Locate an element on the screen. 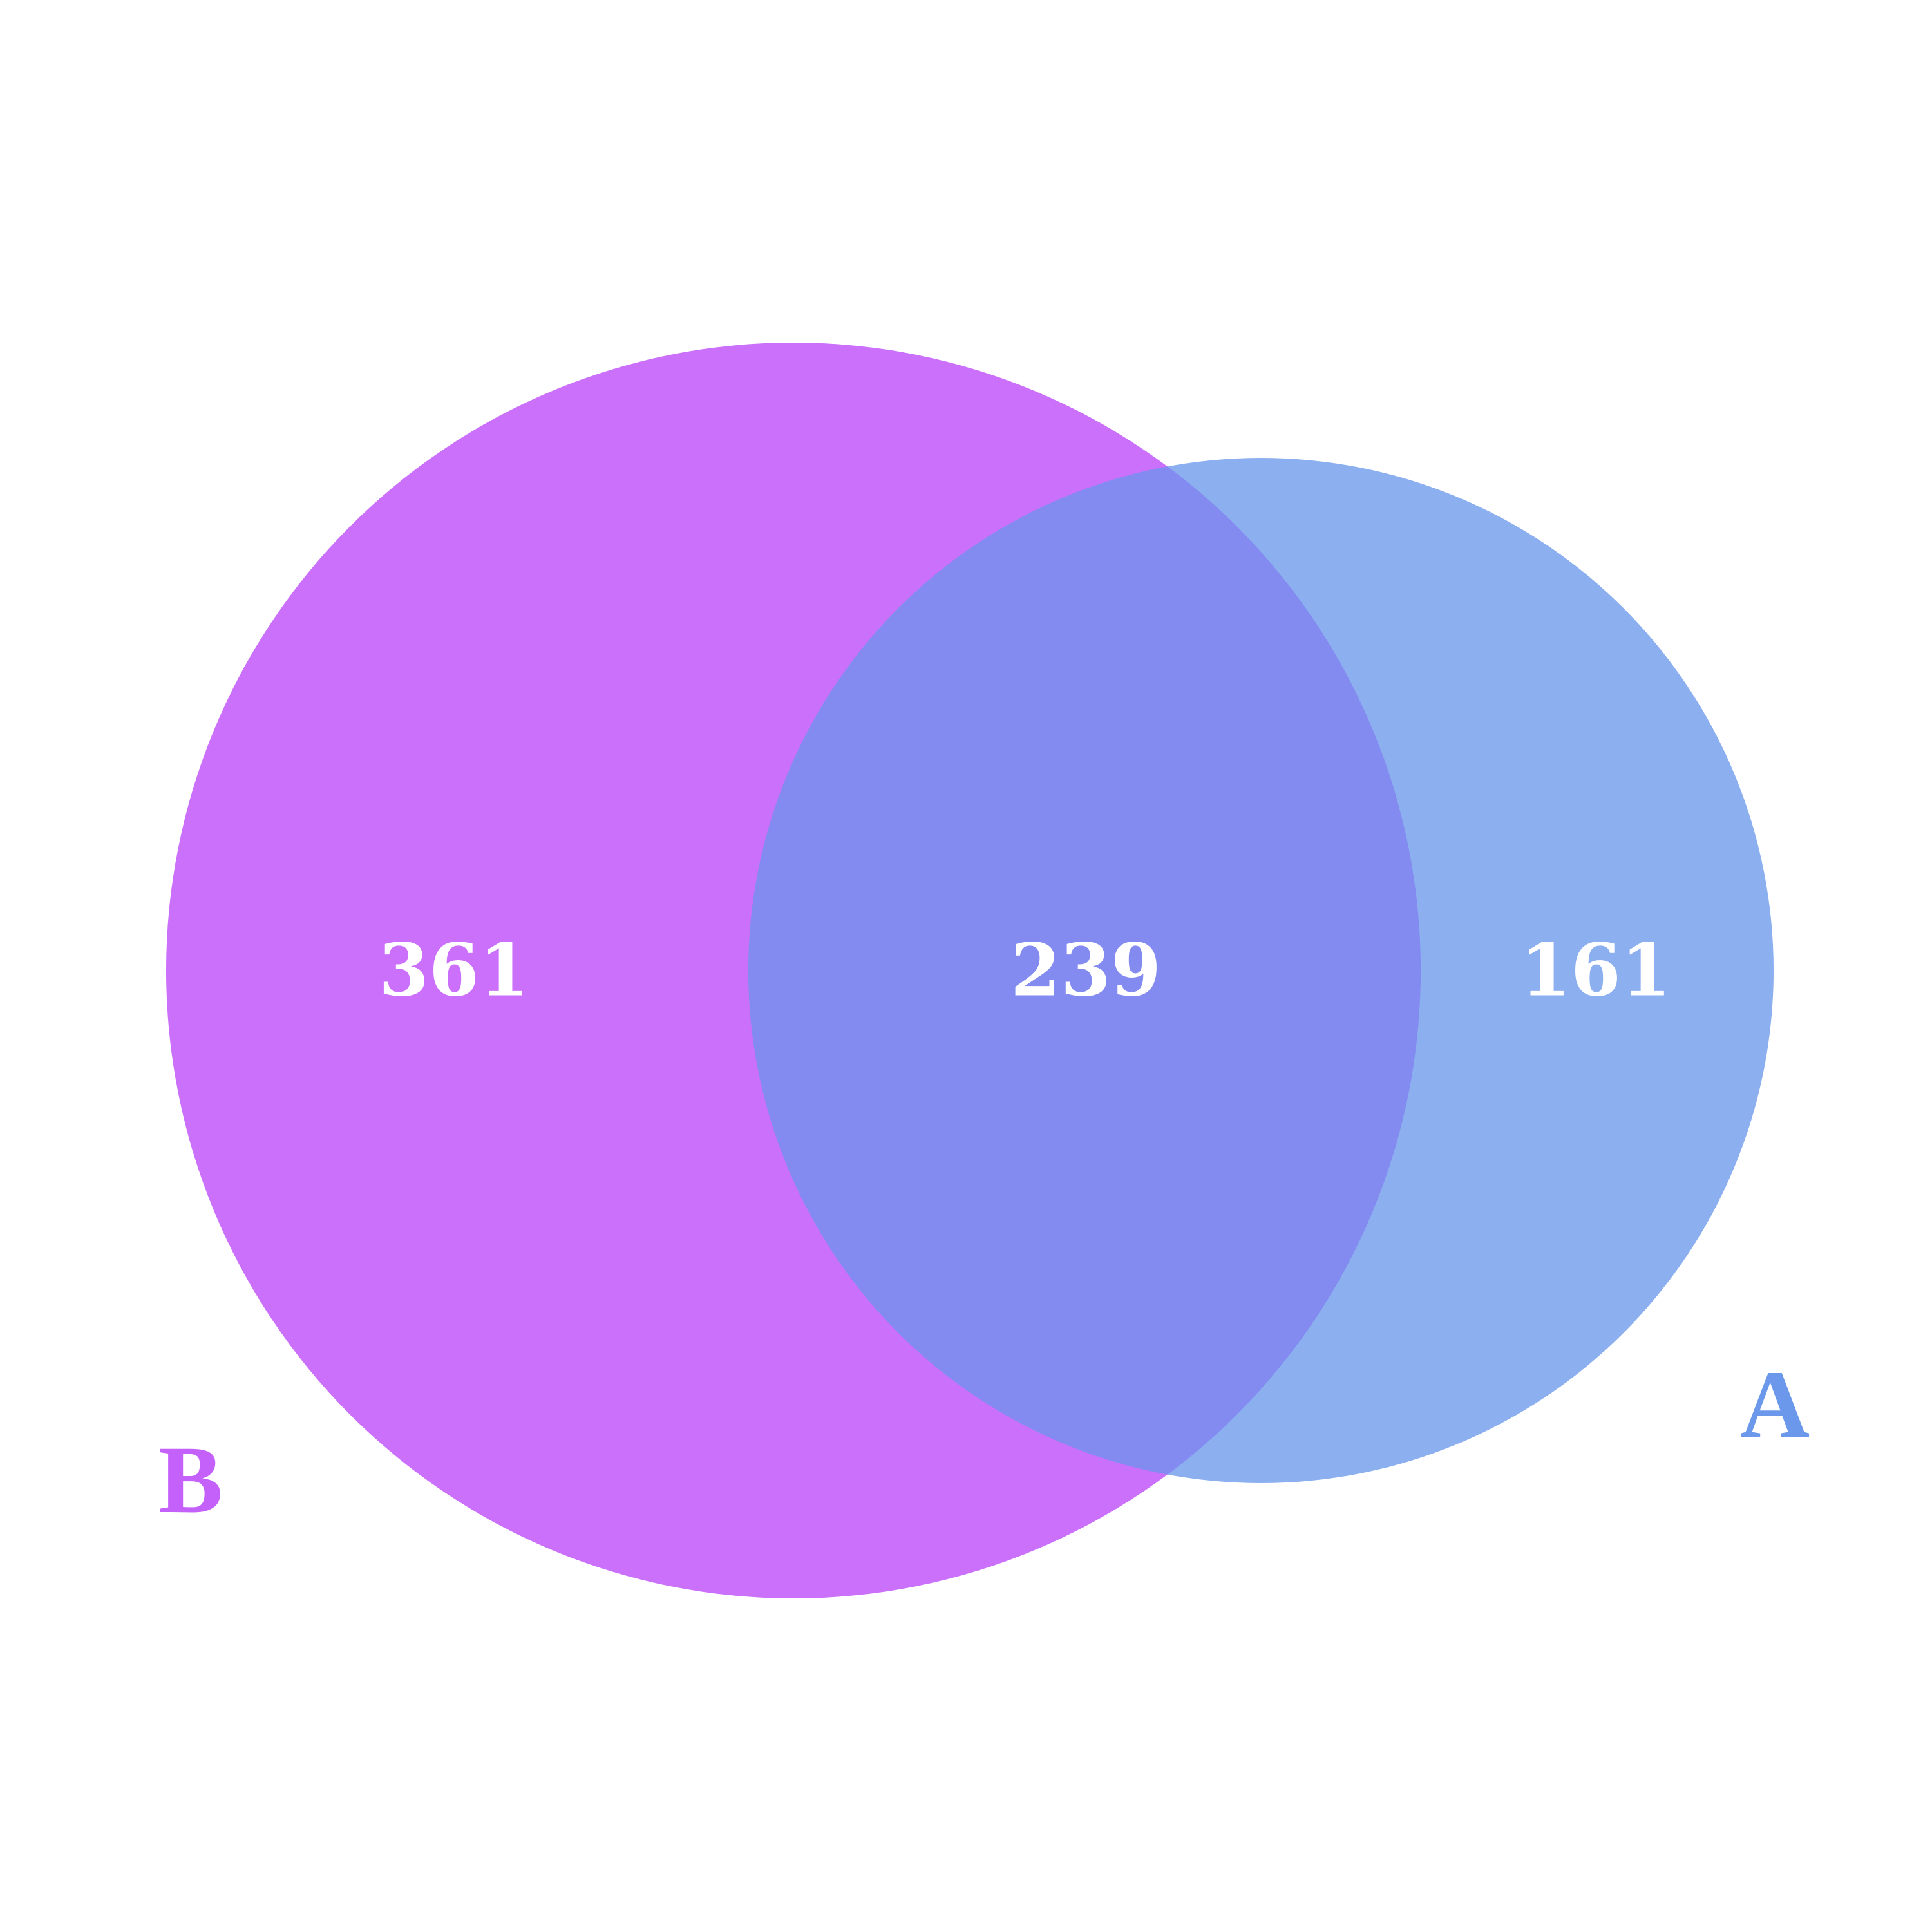 The image size is (1932, 1932). set-b-only-count: 361 is located at coordinates (454, 971).